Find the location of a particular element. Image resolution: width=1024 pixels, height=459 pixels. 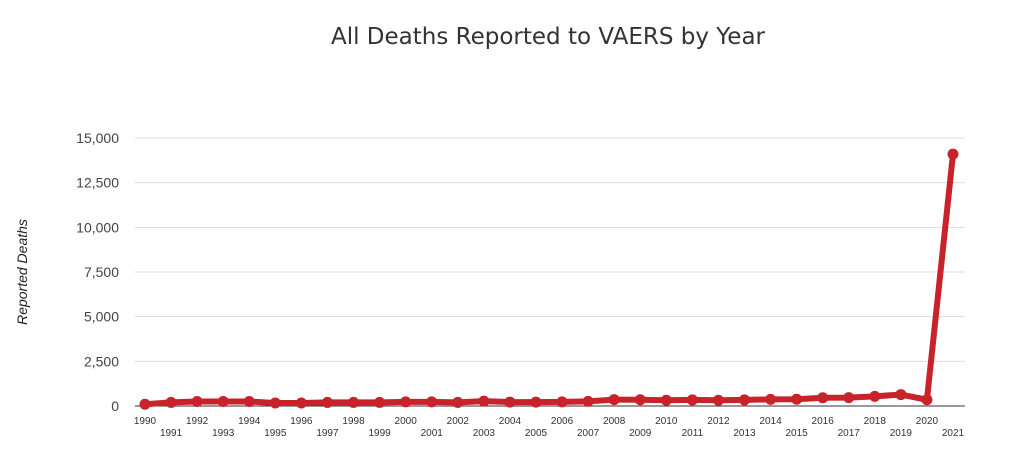

x-tick-label: 2000 is located at coordinates (406, 421).